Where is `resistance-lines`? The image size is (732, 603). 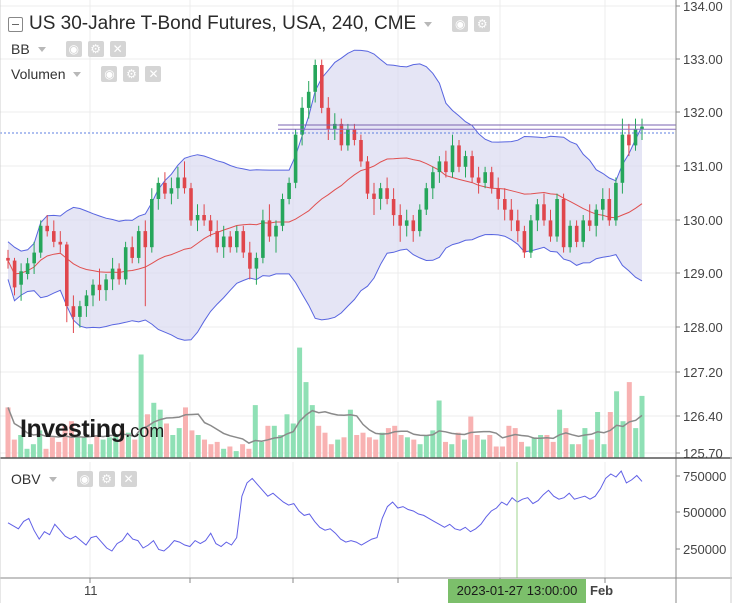
resistance-lines is located at coordinates (338, 129).